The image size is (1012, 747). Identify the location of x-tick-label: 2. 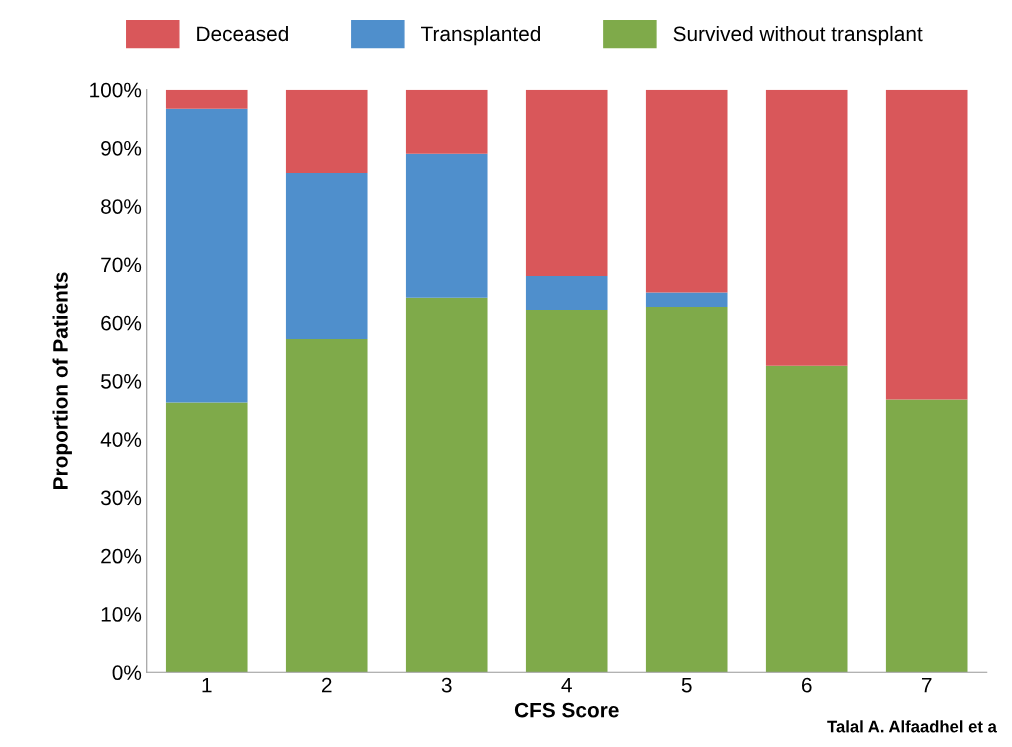
(326, 685).